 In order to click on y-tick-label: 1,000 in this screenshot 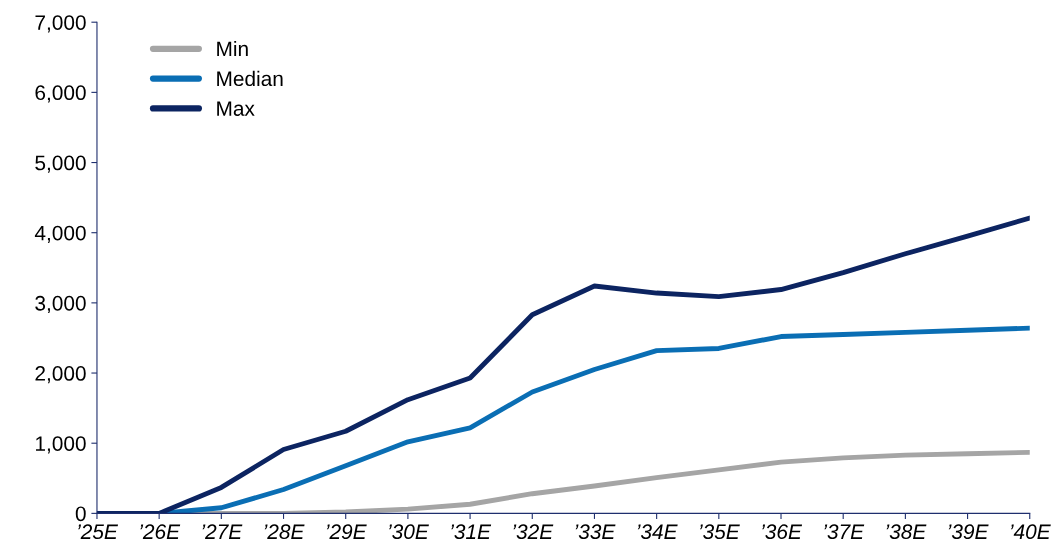, I will do `click(61, 445)`.